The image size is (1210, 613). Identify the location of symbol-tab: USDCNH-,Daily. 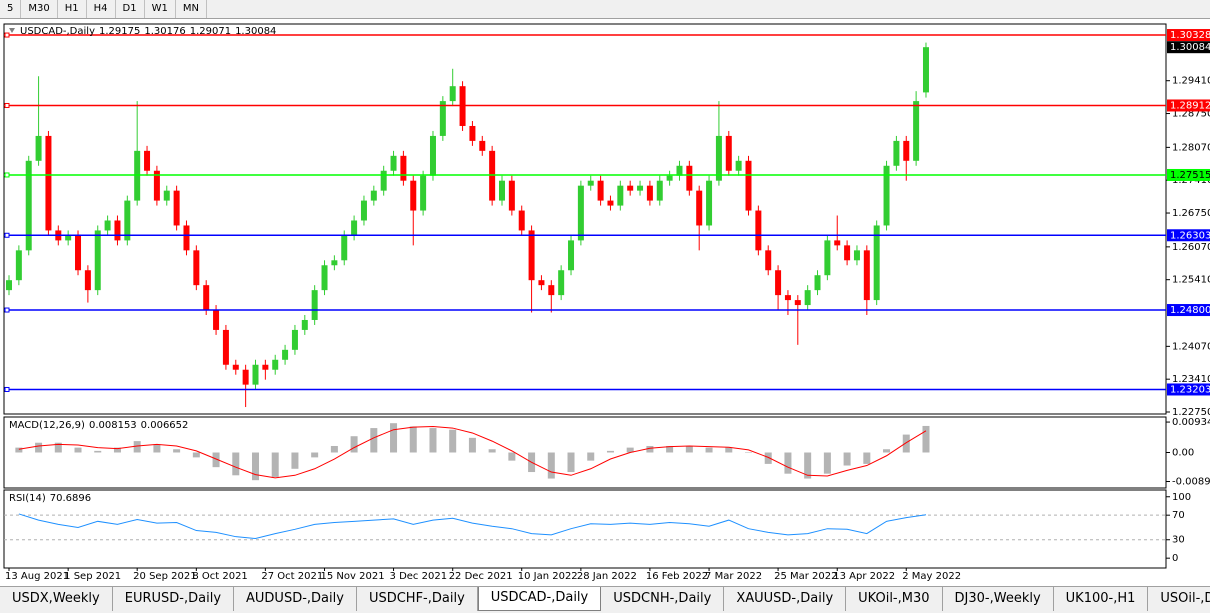
(663, 599).